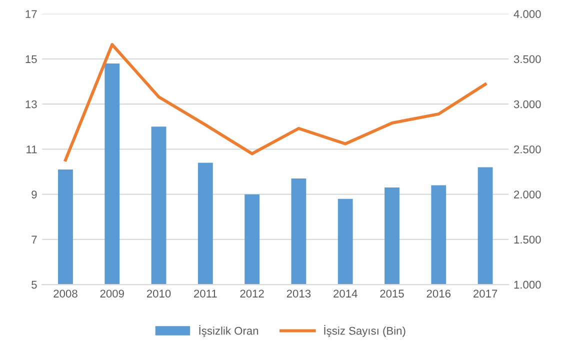 This screenshot has width=562, height=347. I want to click on x-tick-label: 2014, so click(346, 294).